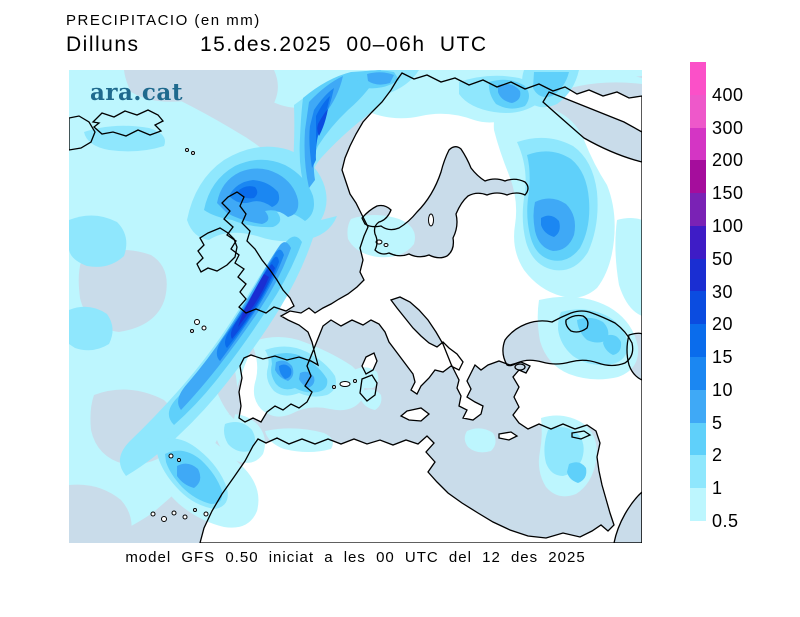 This screenshot has width=800, height=617. I want to click on precip-level-30-50mm, so click(253, 300).